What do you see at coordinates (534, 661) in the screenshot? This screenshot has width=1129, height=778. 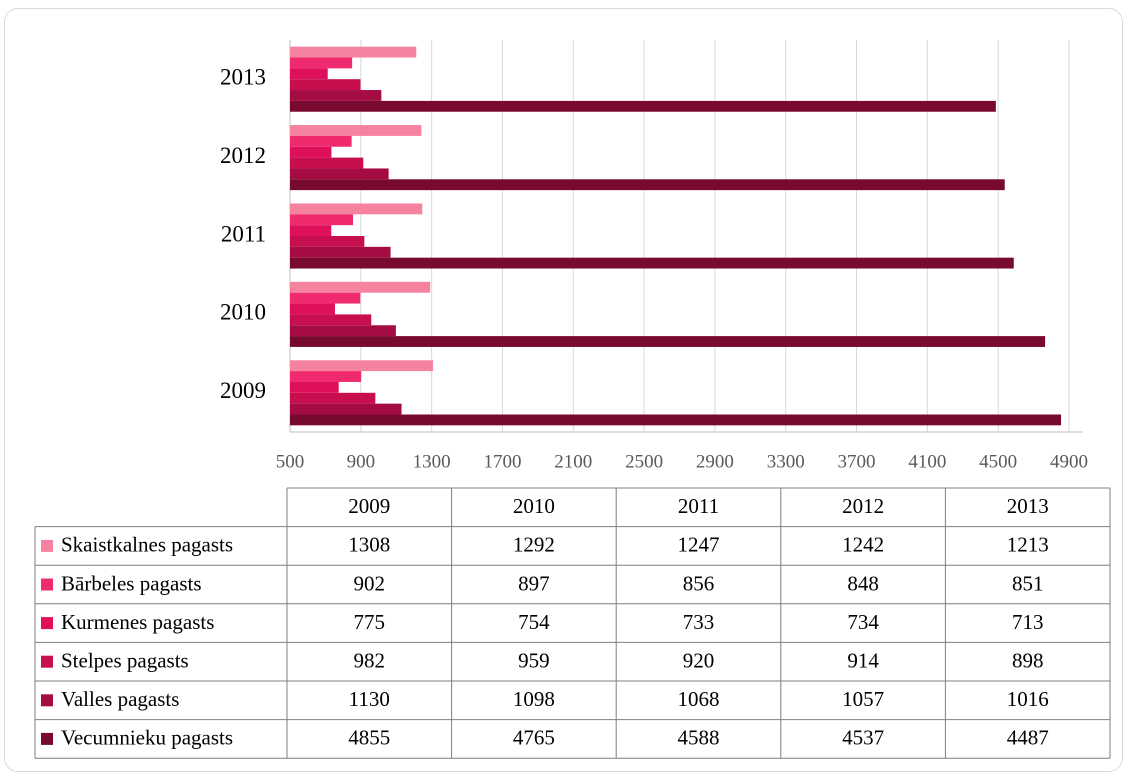 I see `table-cell: 959` at bounding box center [534, 661].